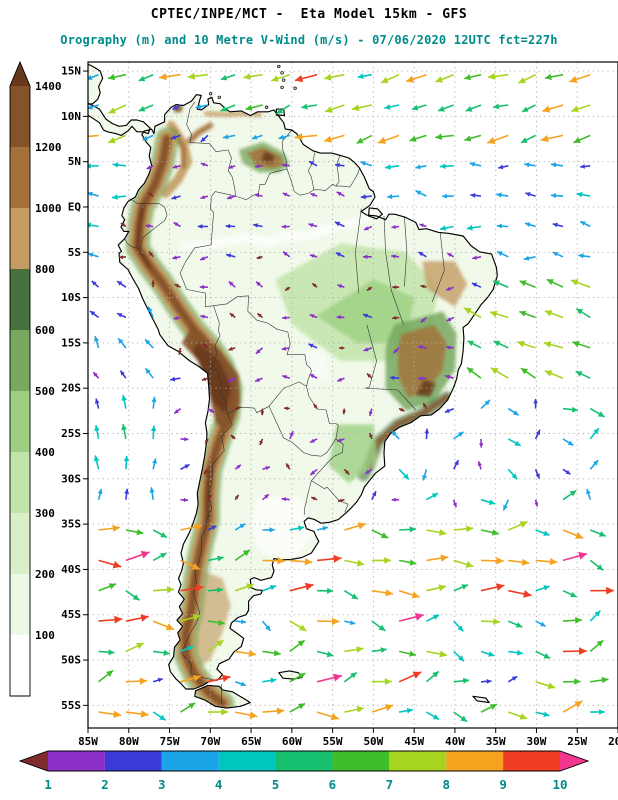  What do you see at coordinates (34, 761) in the screenshot?
I see `wind-colorbar-left-arrow` at bounding box center [34, 761].